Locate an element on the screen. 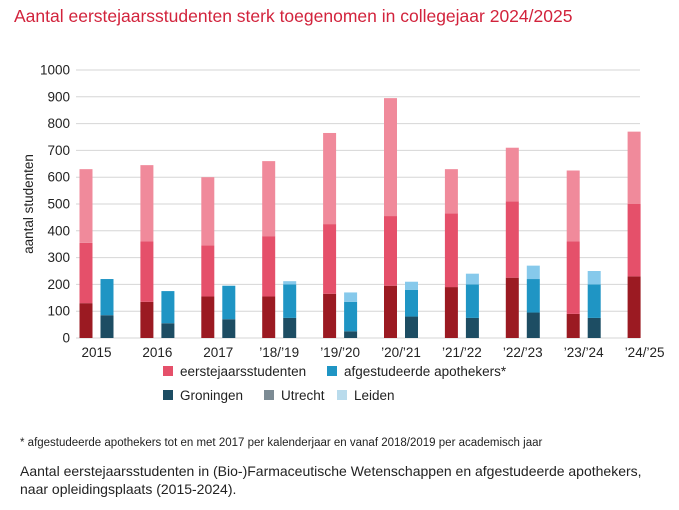 This screenshot has width=679, height=510. y-tick-label: 700 is located at coordinates (58, 150).